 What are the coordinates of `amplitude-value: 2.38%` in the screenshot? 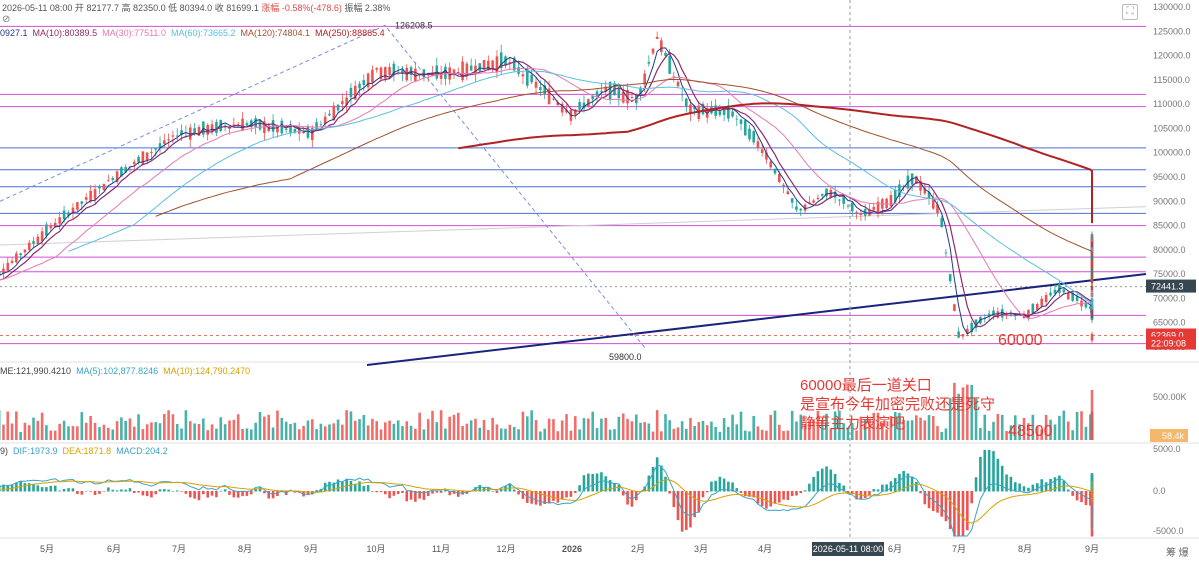 It's located at (377, 8).